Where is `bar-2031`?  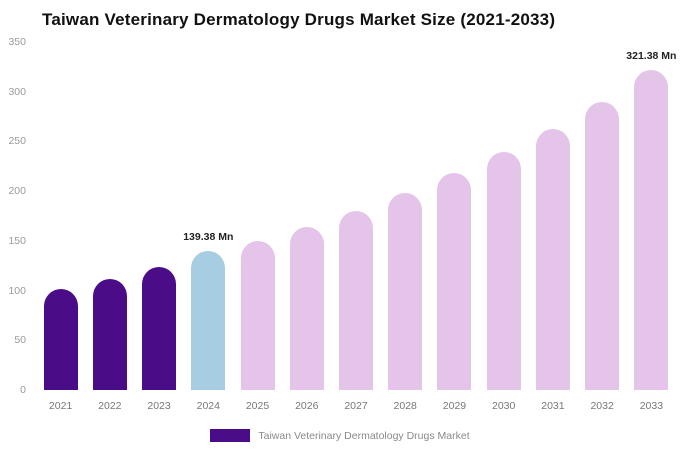 bar-2031 is located at coordinates (552, 259).